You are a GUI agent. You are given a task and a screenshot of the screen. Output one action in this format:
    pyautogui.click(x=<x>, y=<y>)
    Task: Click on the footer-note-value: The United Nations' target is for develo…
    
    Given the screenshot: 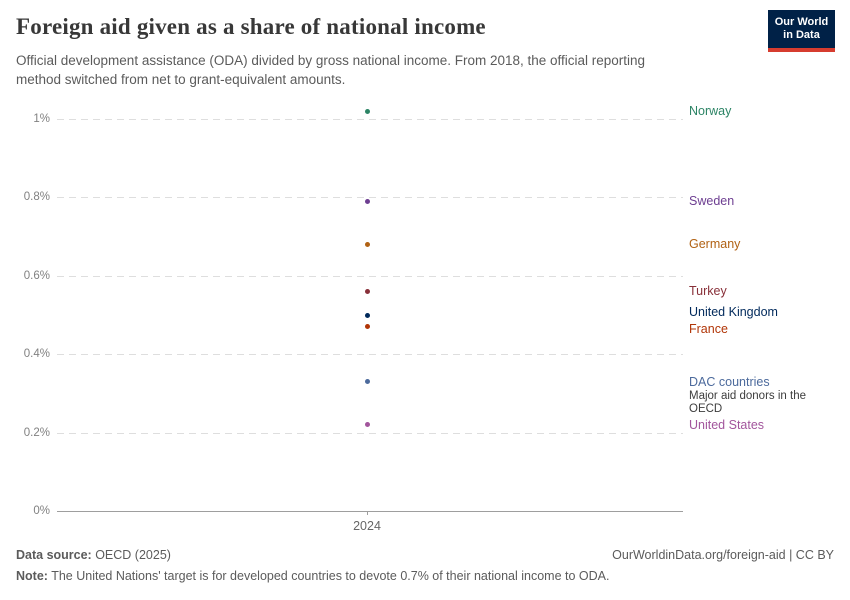 What is the action you would take?
    pyautogui.click(x=328, y=576)
    